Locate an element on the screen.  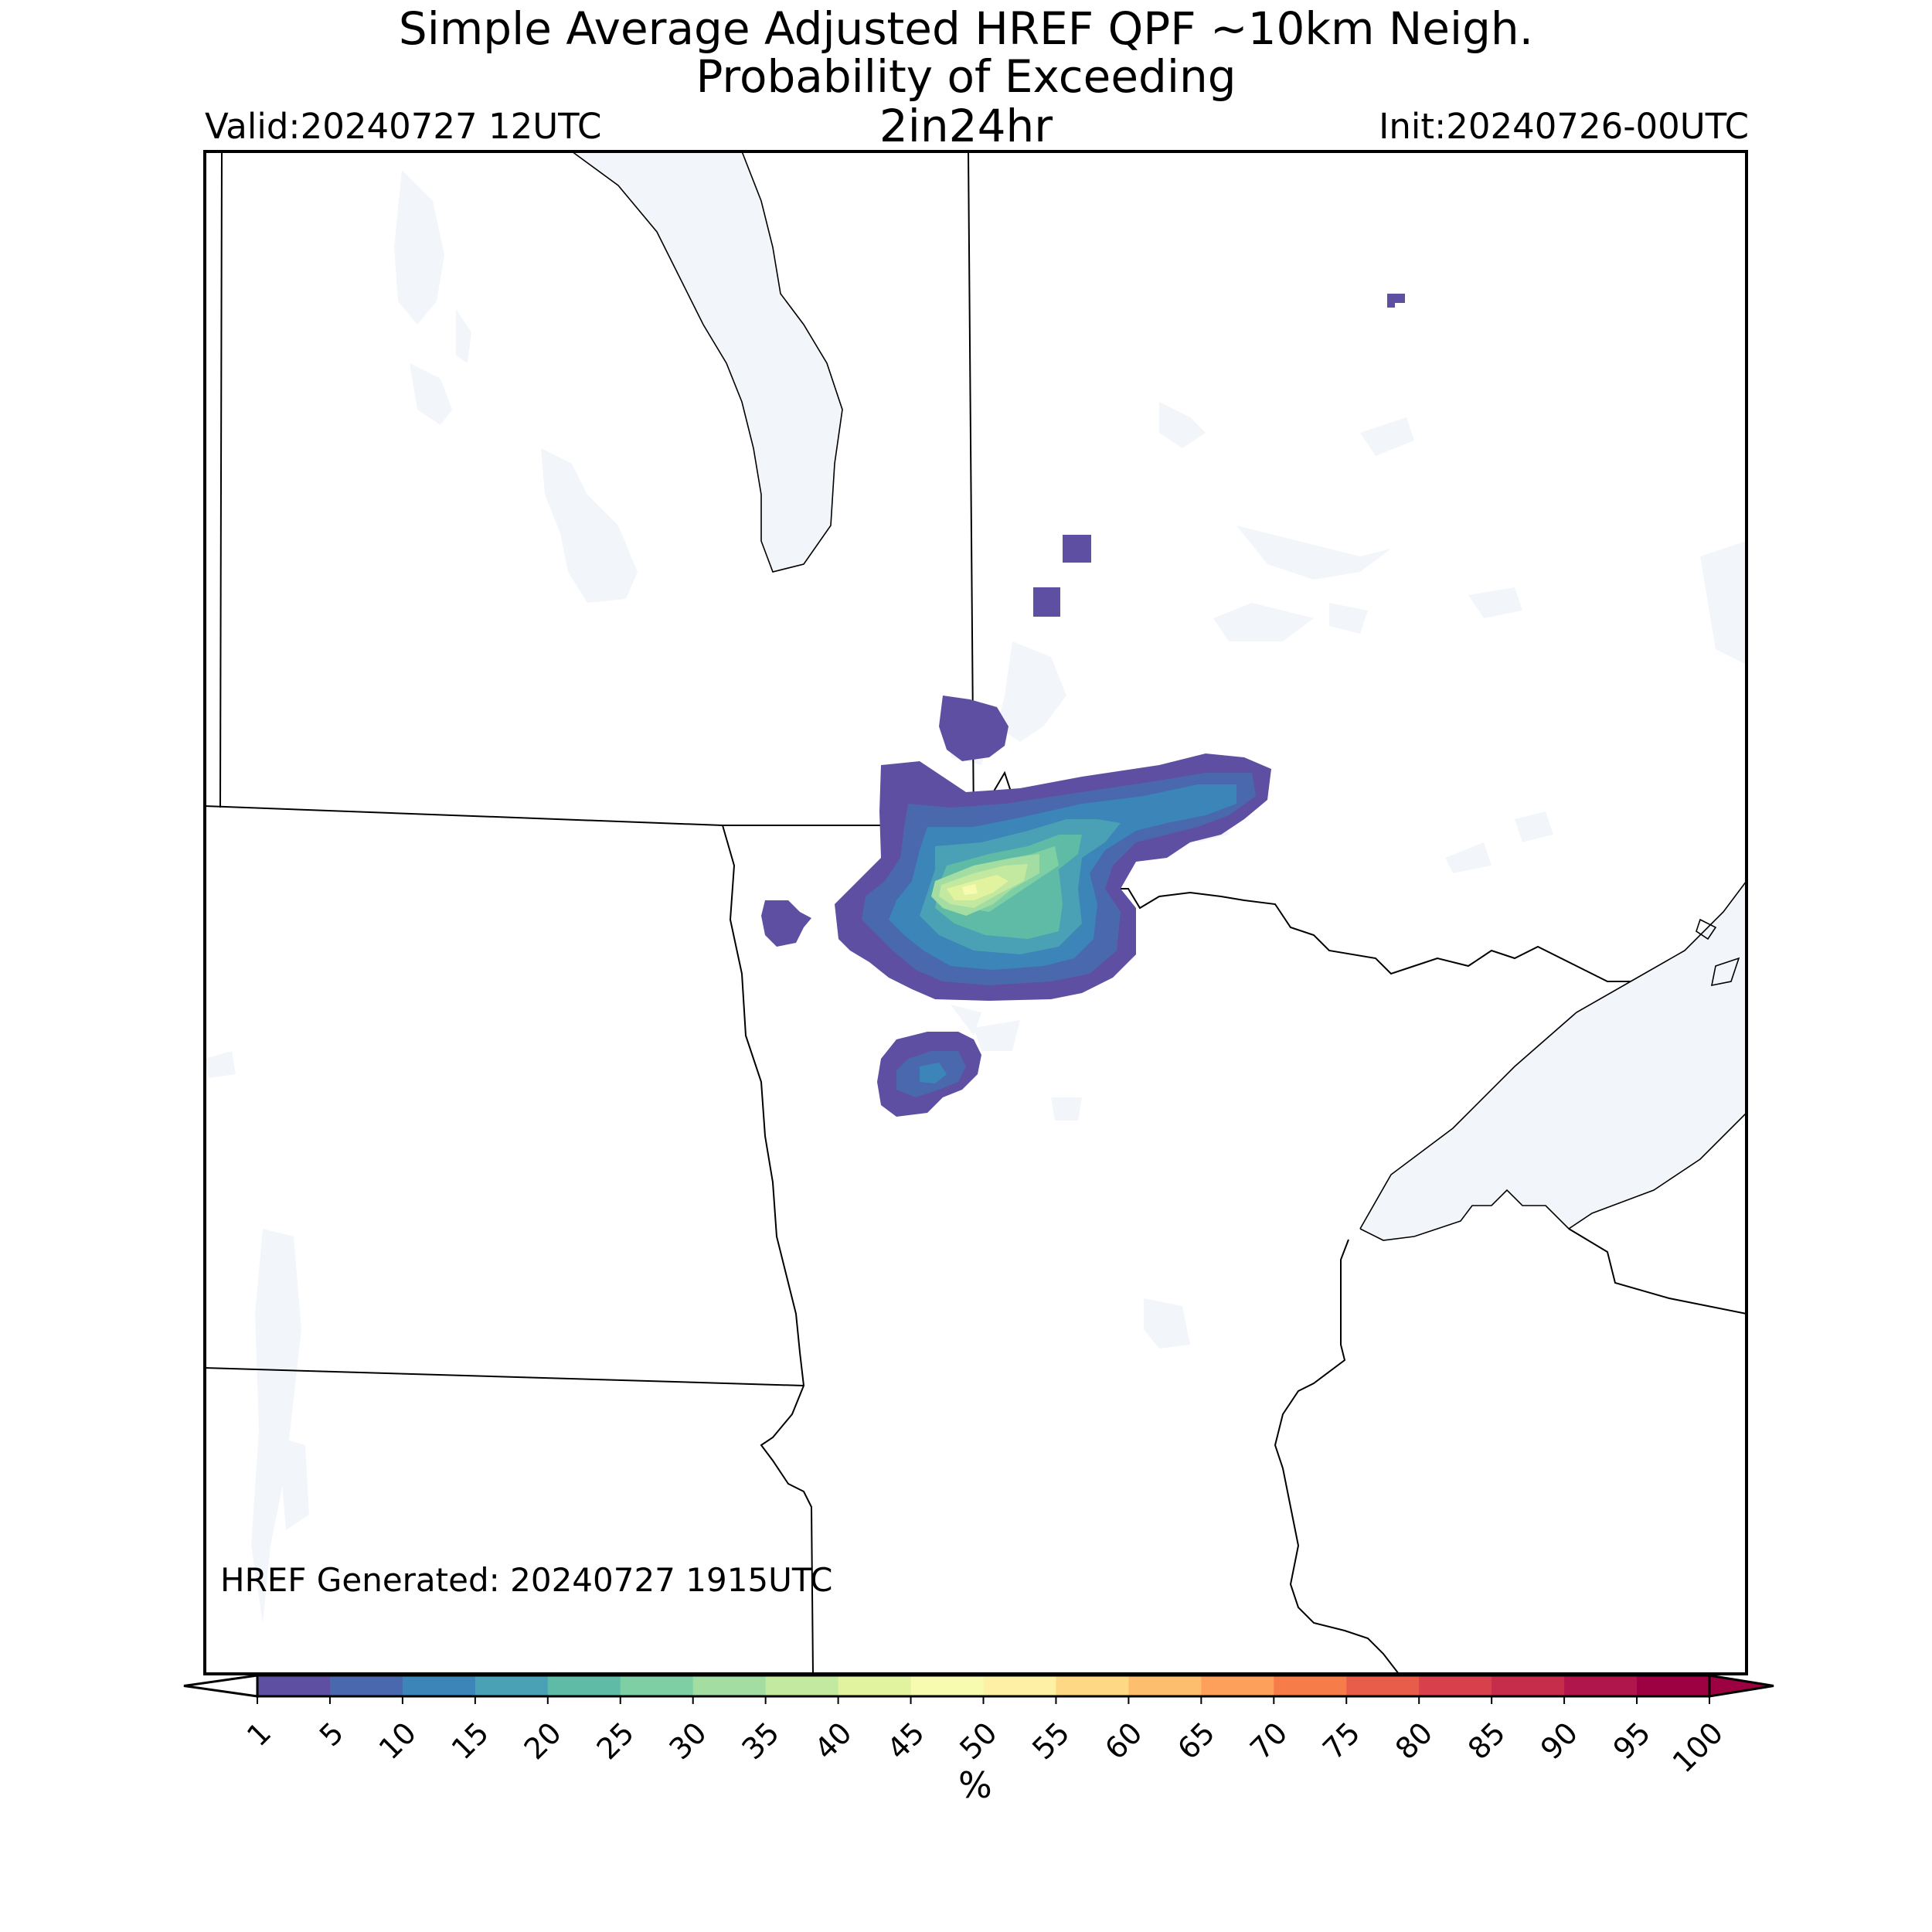
title-line-2: Probability of Exceeding is located at coordinates (966, 77).